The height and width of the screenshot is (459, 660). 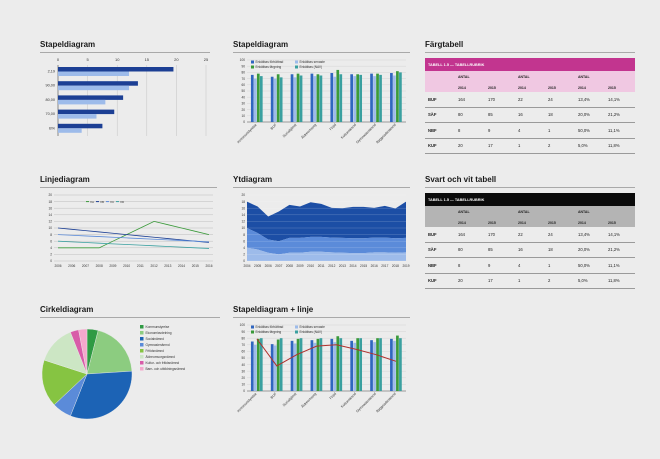 What do you see at coordinates (50, 208) in the screenshot?
I see `y-tick-label: 16` at bounding box center [50, 208].